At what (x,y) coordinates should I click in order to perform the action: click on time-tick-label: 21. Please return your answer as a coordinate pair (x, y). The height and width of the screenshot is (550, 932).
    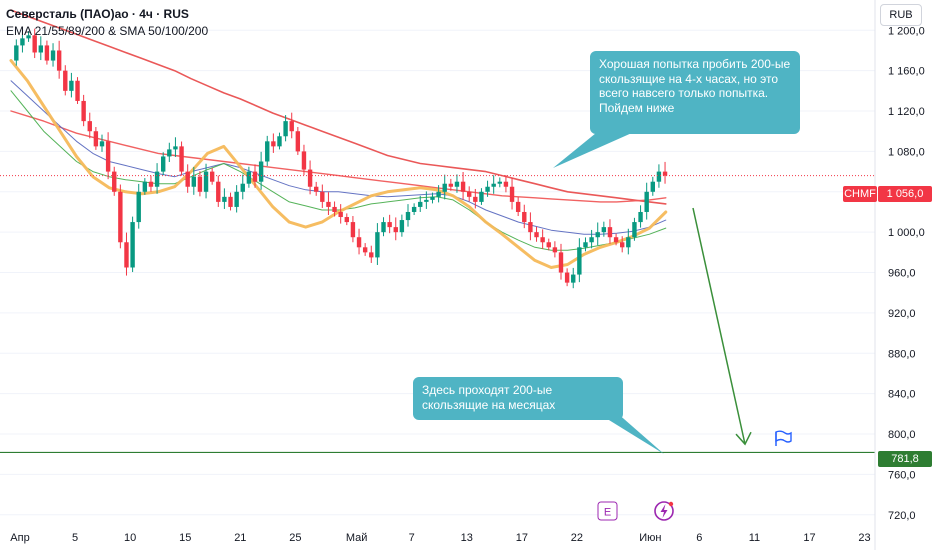
    Looking at the image, I should click on (240, 538).